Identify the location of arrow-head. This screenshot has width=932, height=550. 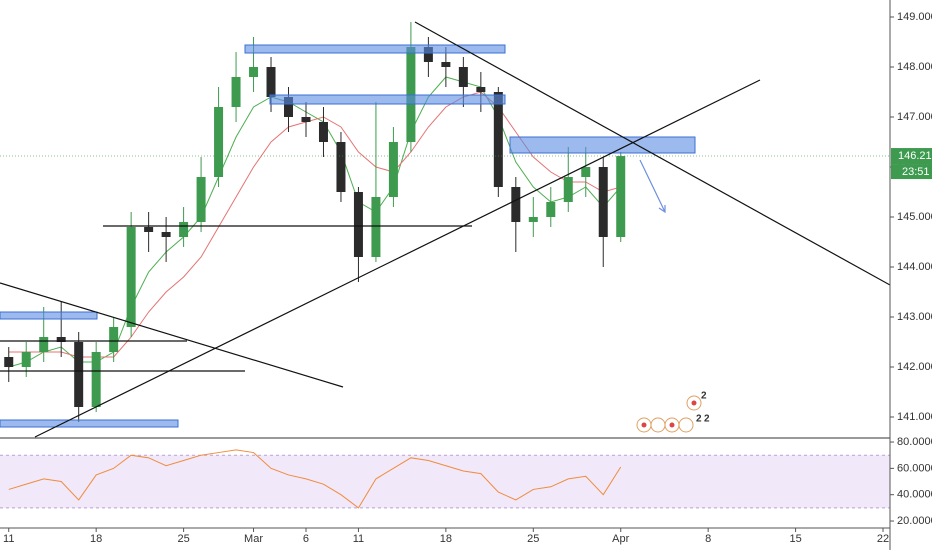
(662, 209).